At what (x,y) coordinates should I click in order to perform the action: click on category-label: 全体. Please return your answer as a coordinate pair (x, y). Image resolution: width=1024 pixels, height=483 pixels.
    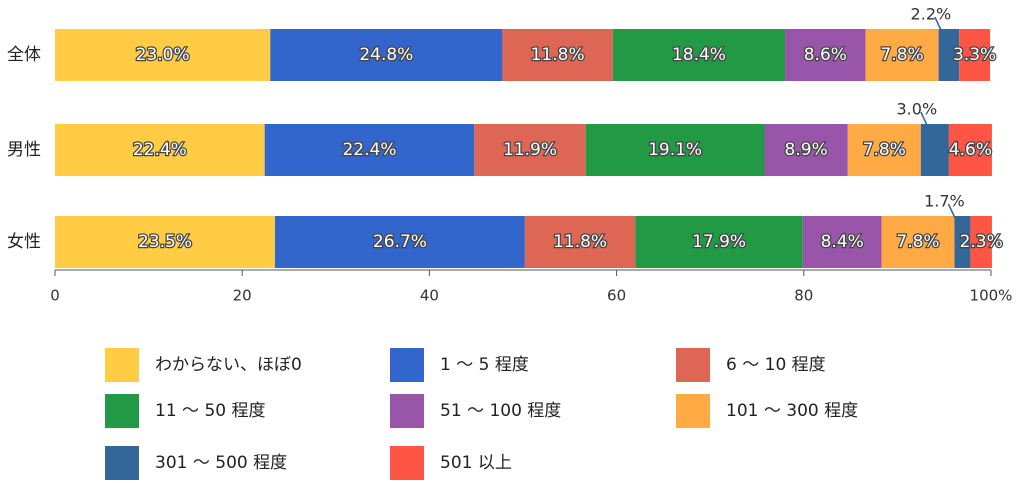
    Looking at the image, I should click on (24, 55).